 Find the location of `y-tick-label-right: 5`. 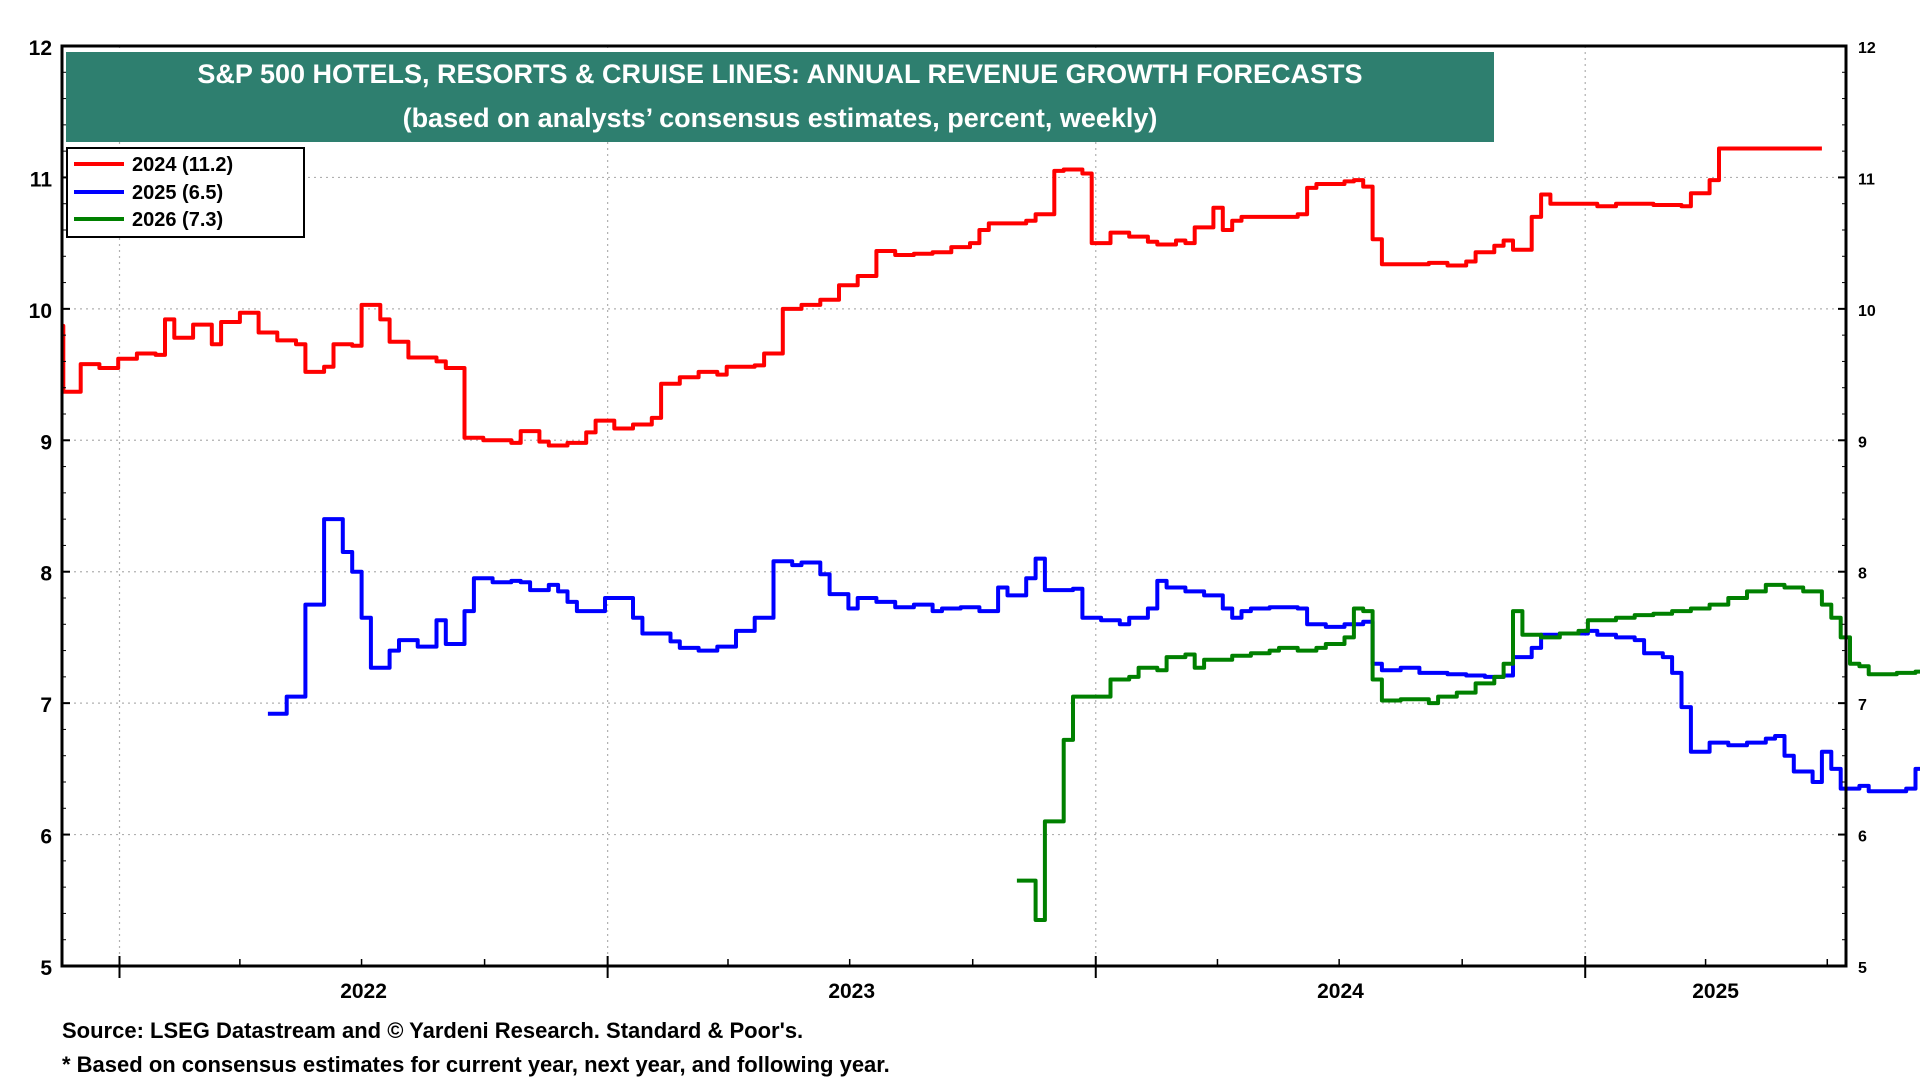

y-tick-label-right: 5 is located at coordinates (1862, 968).